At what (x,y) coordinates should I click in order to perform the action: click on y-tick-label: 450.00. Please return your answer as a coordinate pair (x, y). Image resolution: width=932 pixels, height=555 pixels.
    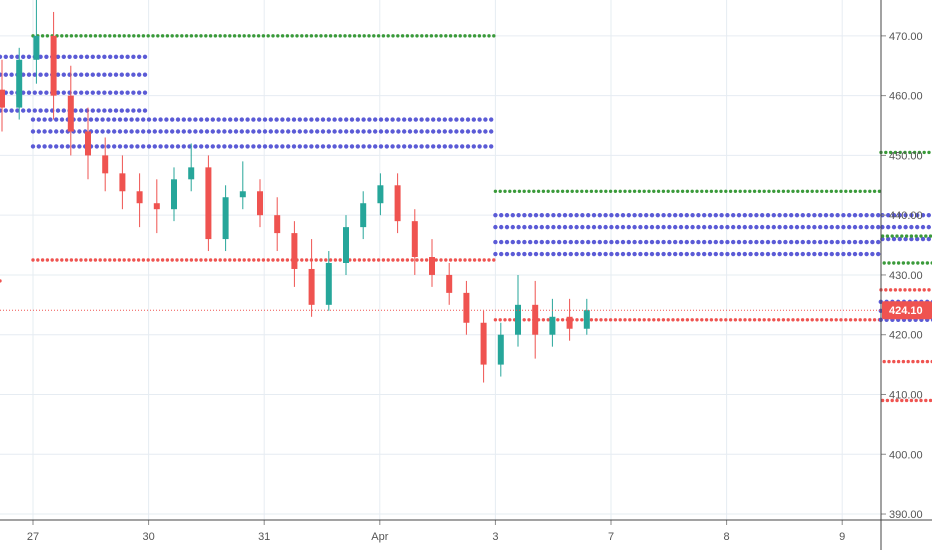
    Looking at the image, I should click on (906, 156).